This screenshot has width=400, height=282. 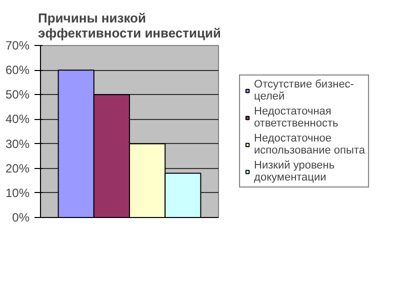 What do you see at coordinates (17, 193) in the screenshot?
I see `y-tick-label: 10%` at bounding box center [17, 193].